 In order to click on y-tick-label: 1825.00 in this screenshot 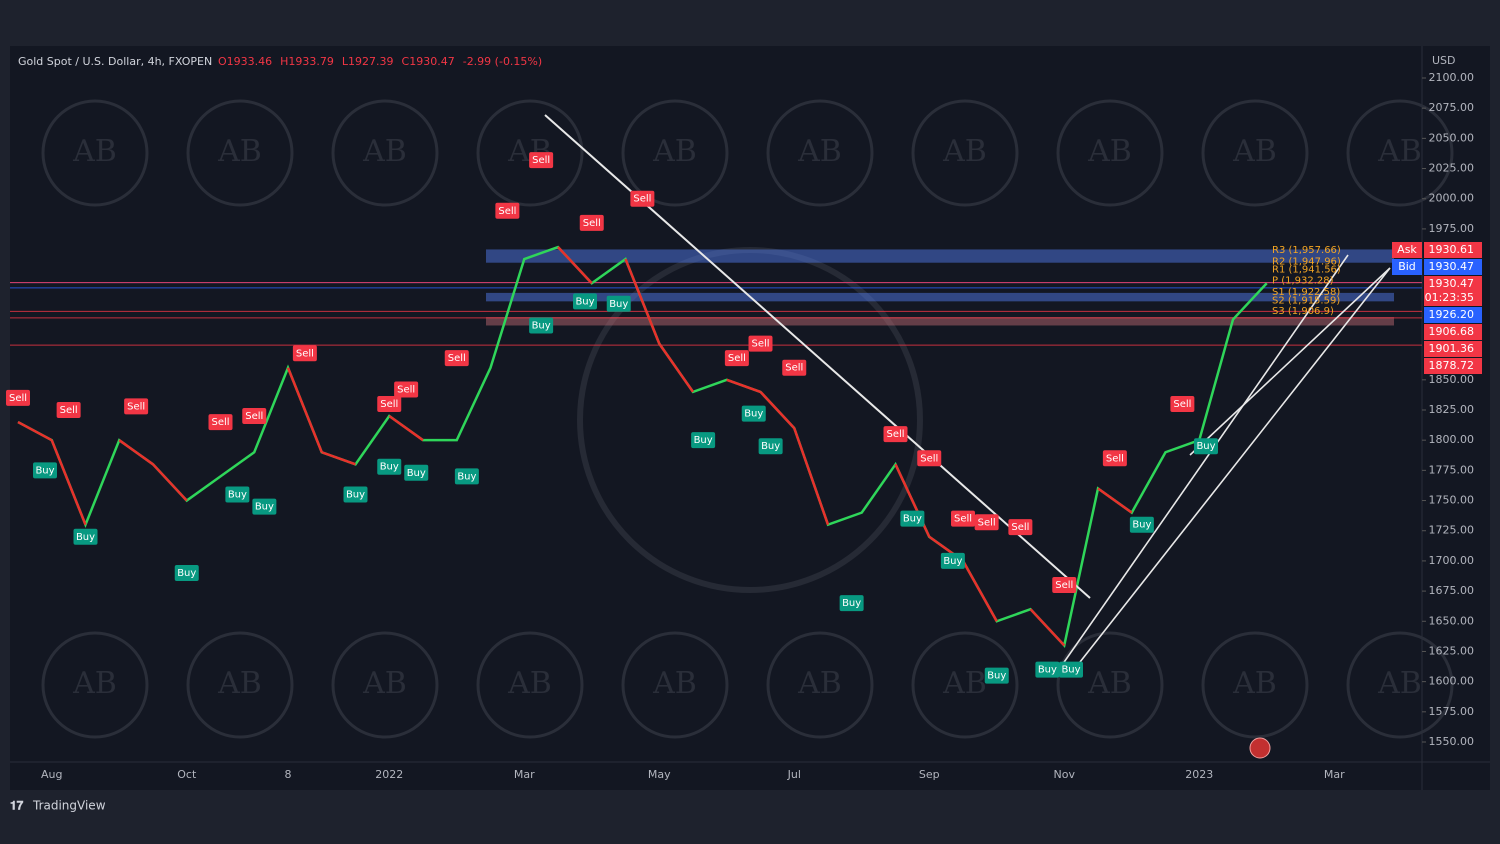, I will do `click(1452, 409)`.